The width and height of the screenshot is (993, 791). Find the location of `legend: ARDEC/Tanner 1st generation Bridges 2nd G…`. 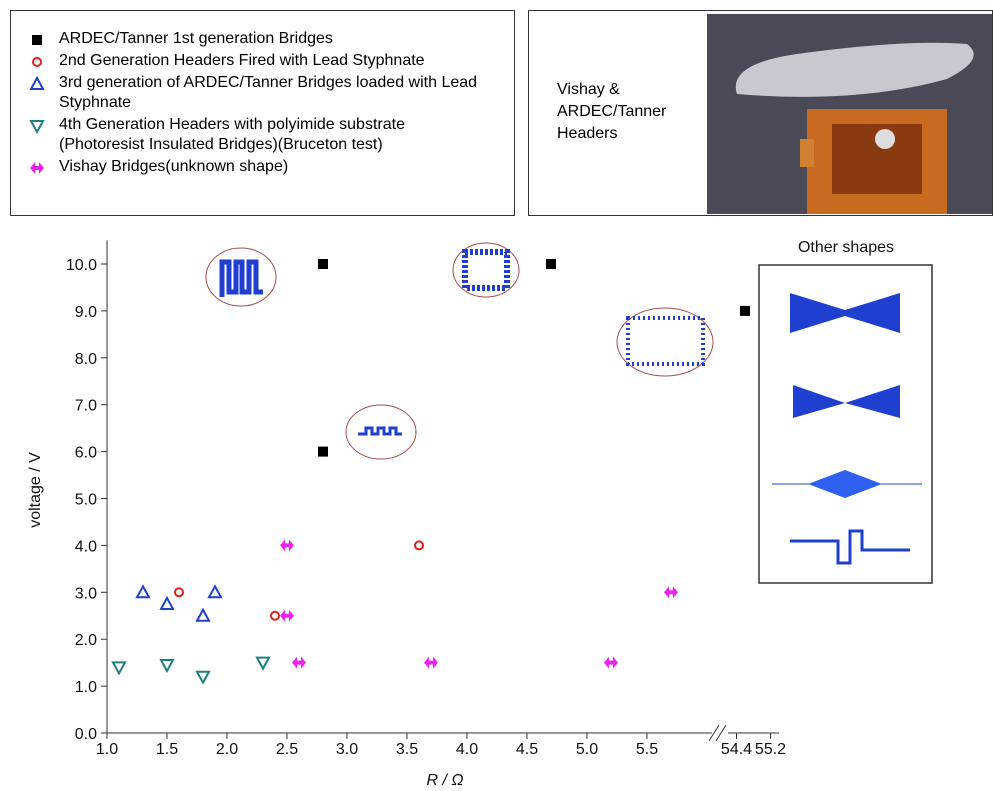

legend: ARDEC/Tanner 1st generation Bridges 2nd G… is located at coordinates (262, 113).